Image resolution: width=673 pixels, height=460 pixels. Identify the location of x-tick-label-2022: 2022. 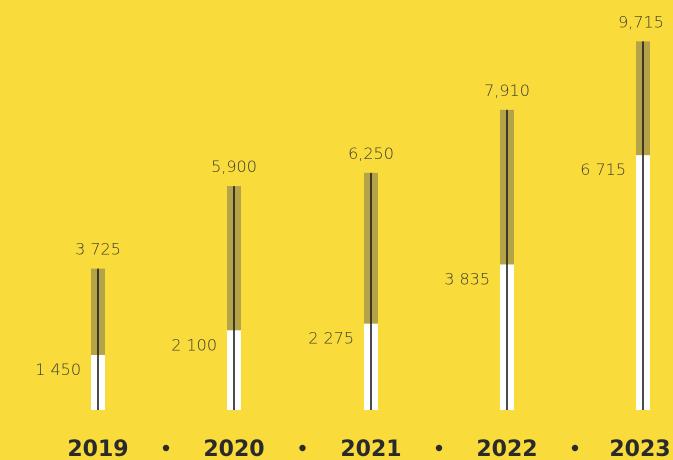
(506, 448).